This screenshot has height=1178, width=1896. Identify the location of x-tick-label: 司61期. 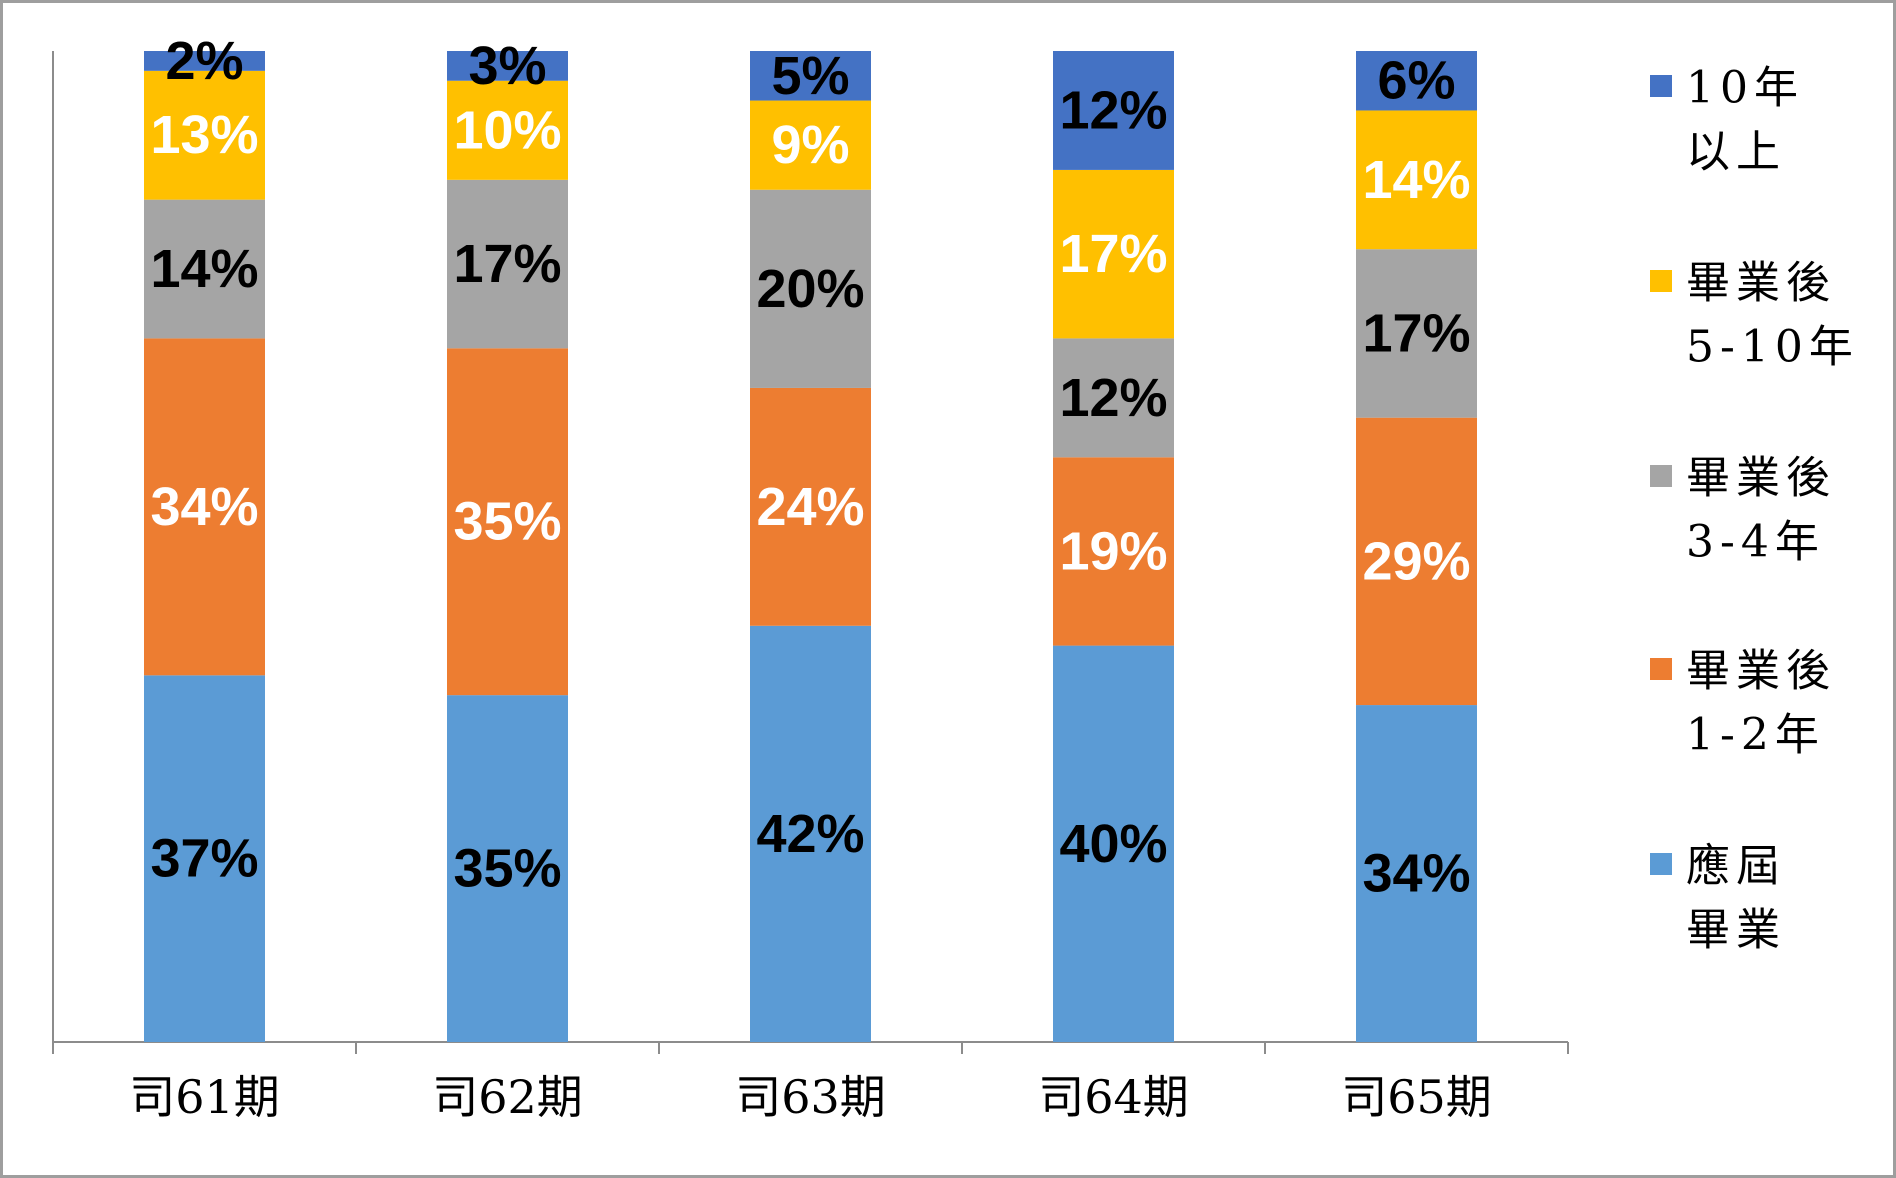
(204, 1097).